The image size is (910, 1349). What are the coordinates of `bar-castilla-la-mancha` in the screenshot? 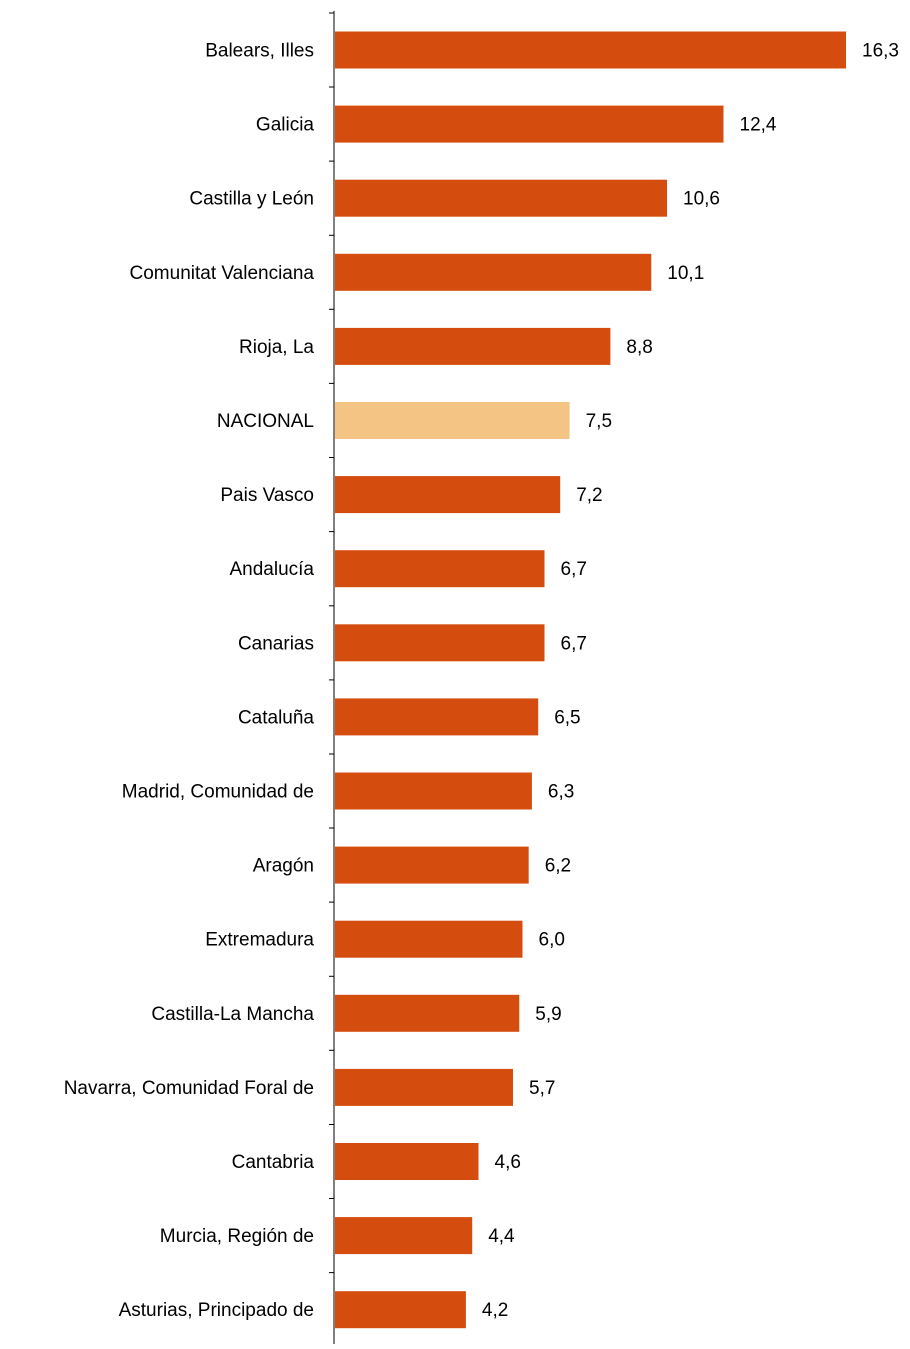 It's located at (427, 1013).